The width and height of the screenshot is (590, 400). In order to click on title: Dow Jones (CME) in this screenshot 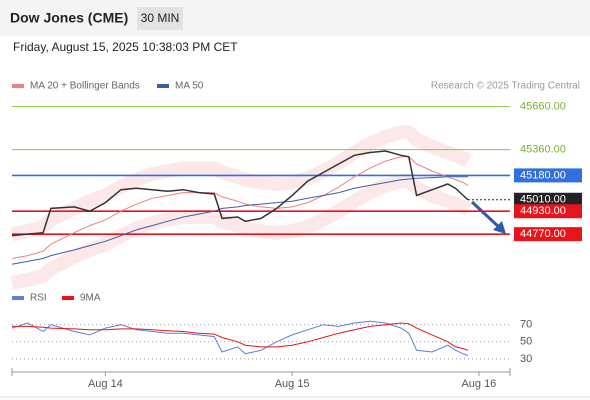, I will do `click(69, 18)`.